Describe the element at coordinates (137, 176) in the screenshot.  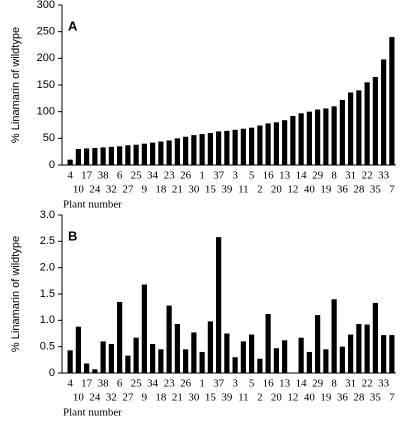
I see `x-tick-label: 25` at that location.